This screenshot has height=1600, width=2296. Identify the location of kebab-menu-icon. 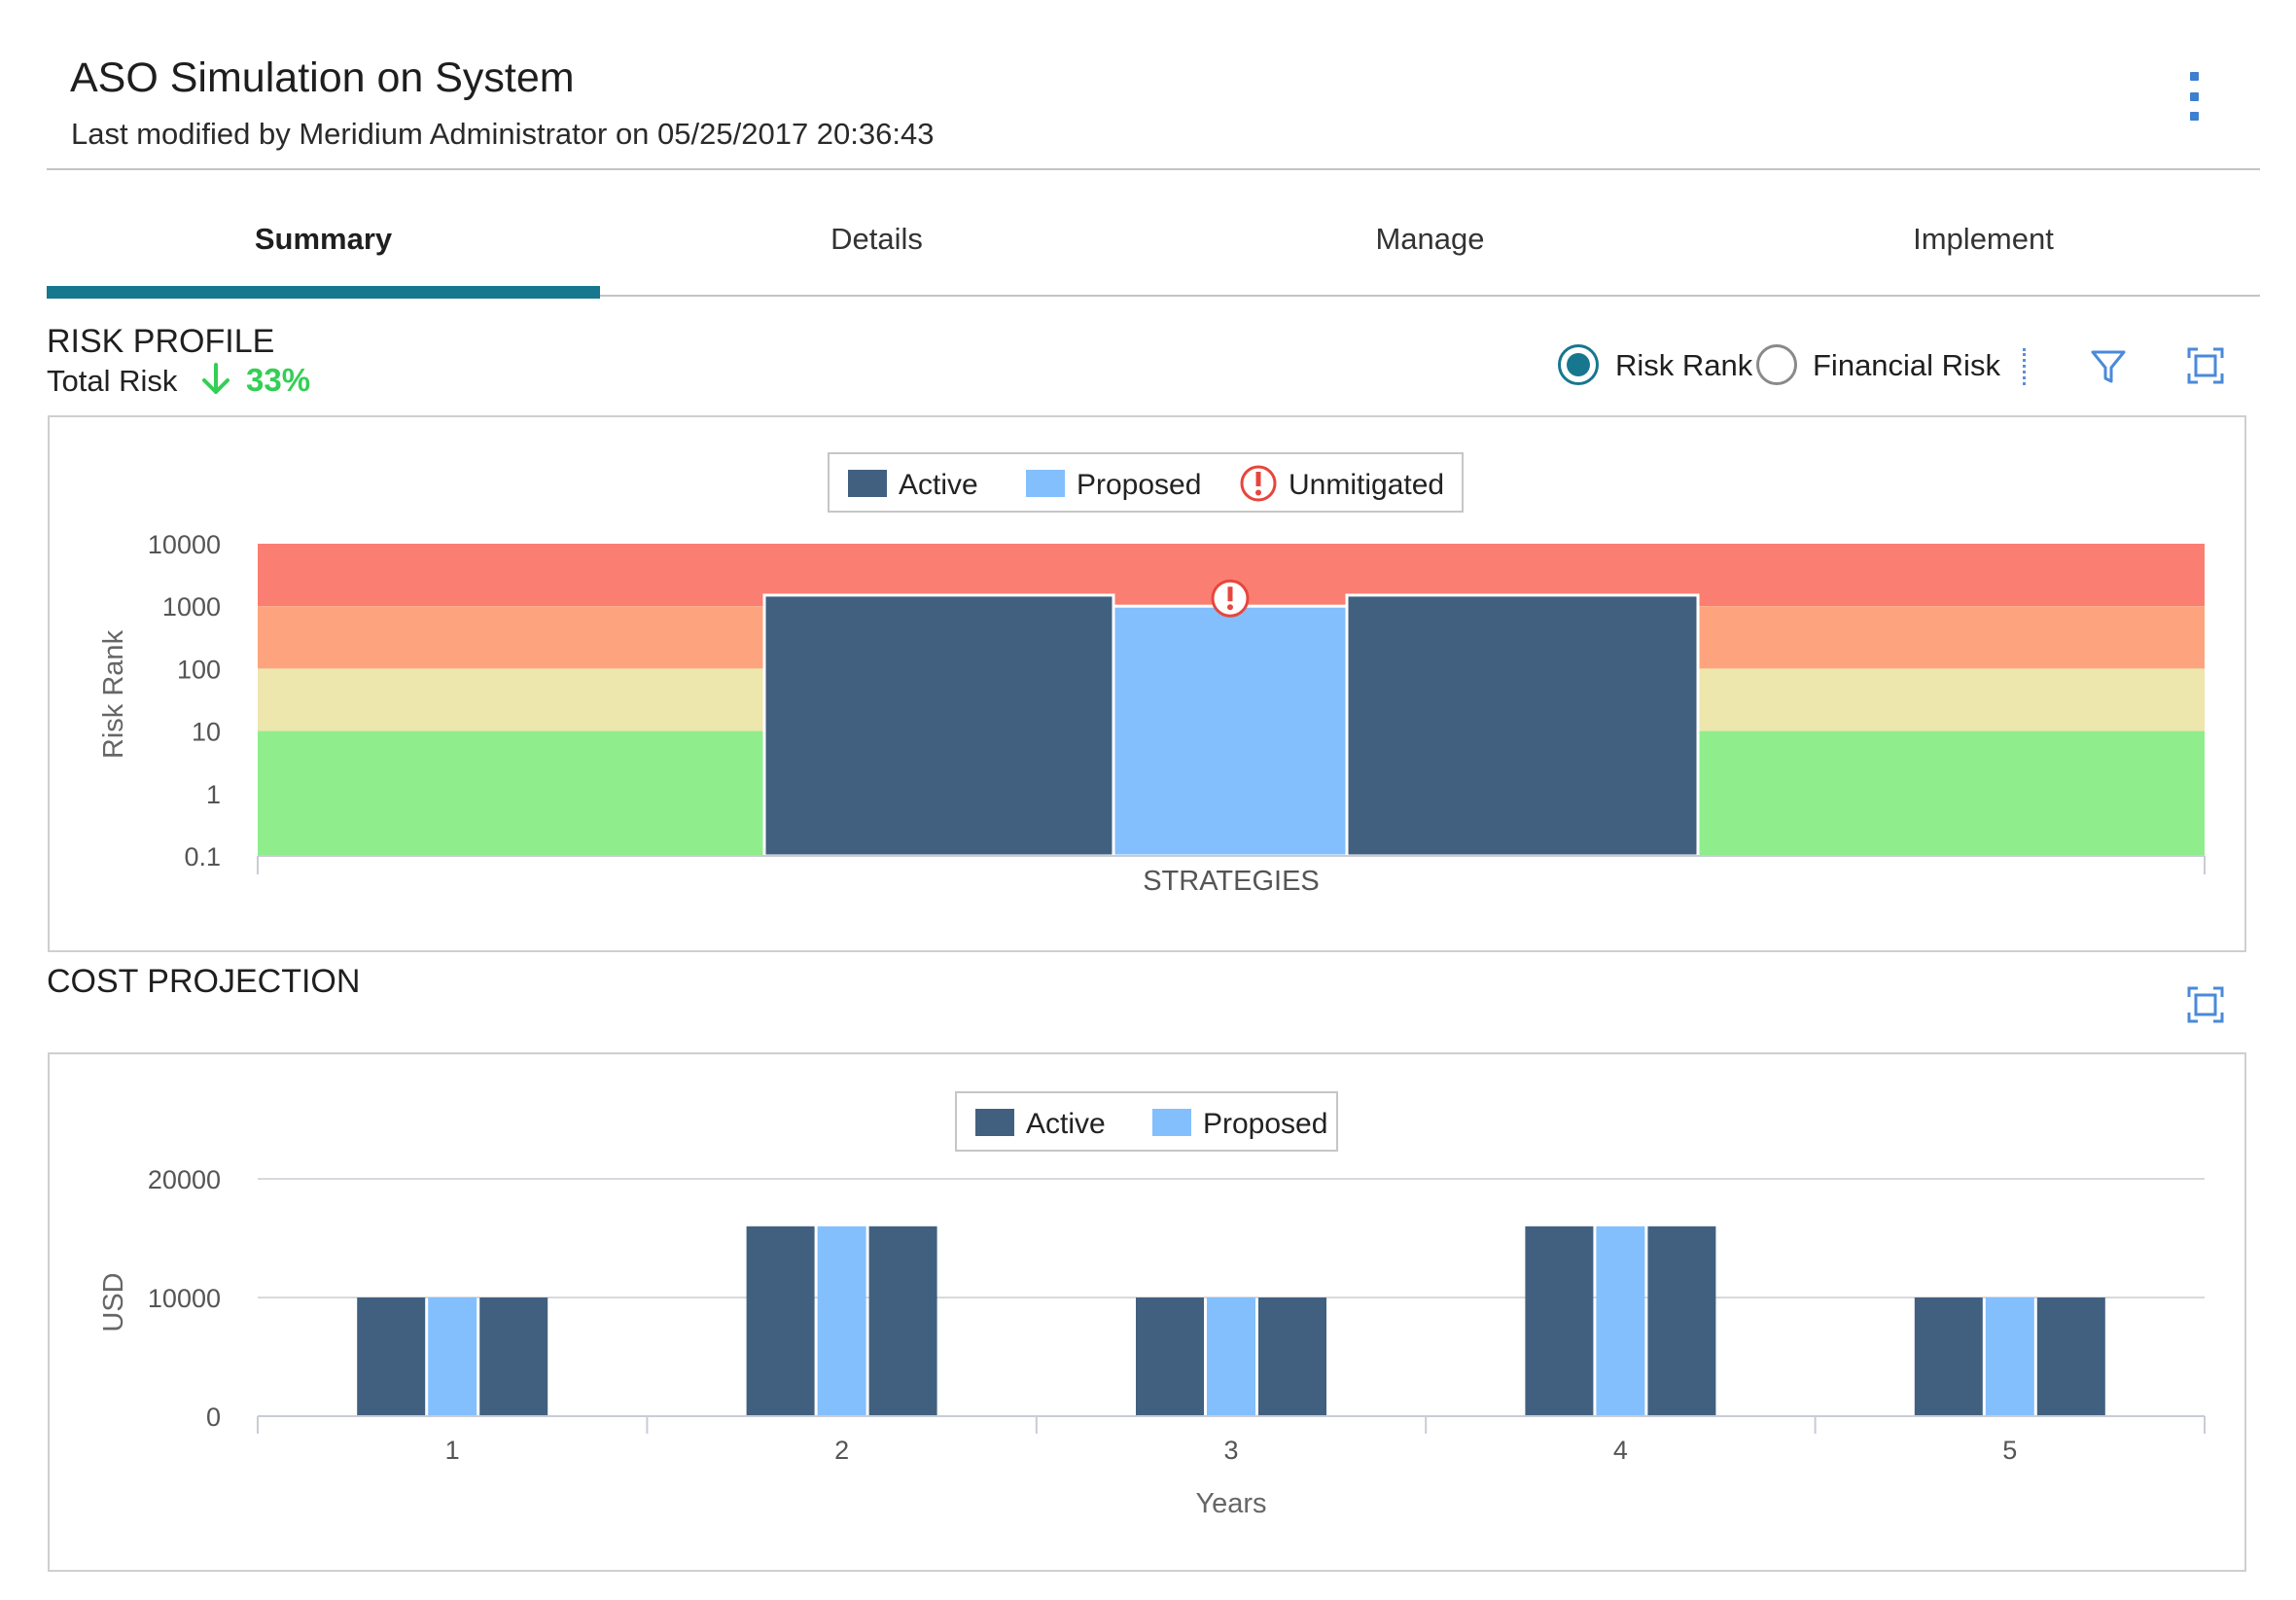
(2193, 96).